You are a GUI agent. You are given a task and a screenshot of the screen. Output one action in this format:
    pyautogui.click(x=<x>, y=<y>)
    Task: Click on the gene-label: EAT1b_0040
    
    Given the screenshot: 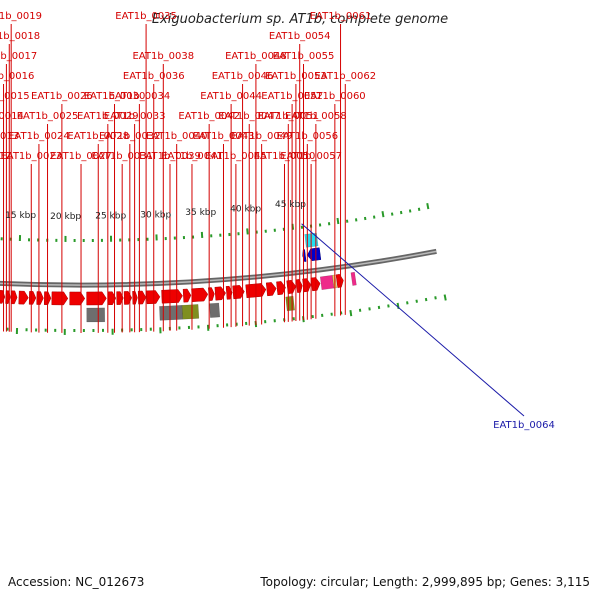 What is the action you would take?
    pyautogui.click(x=177, y=136)
    